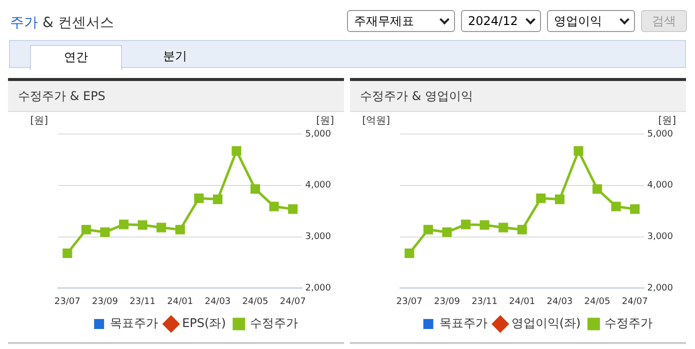  I want to click on chart-title: 수정주가 & 영업이익, so click(518, 96).